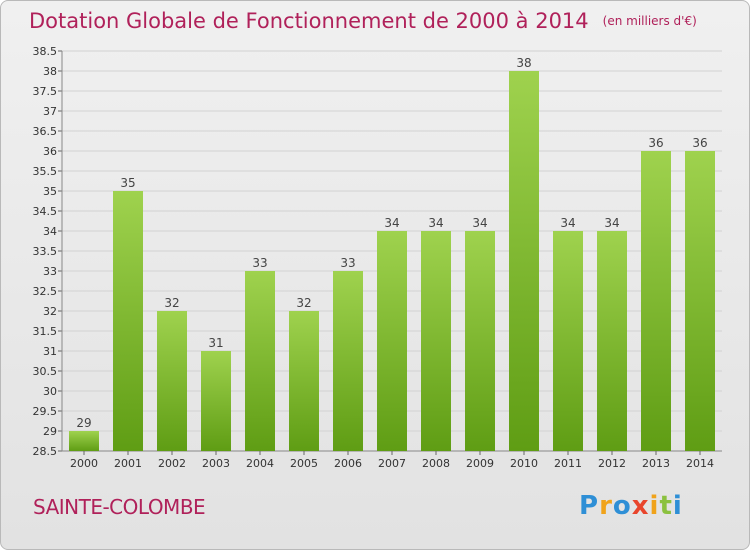 The image size is (750, 550). I want to click on x-tick-label: 2007, so click(392, 463).